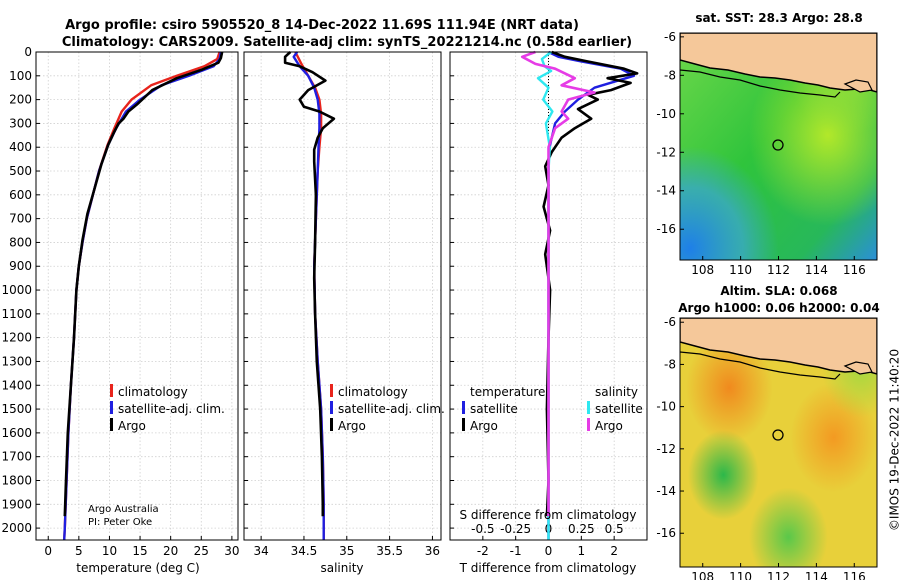  Describe the element at coordinates (304, 551) in the screenshot. I see `tick-label-x: 34.5` at that location.